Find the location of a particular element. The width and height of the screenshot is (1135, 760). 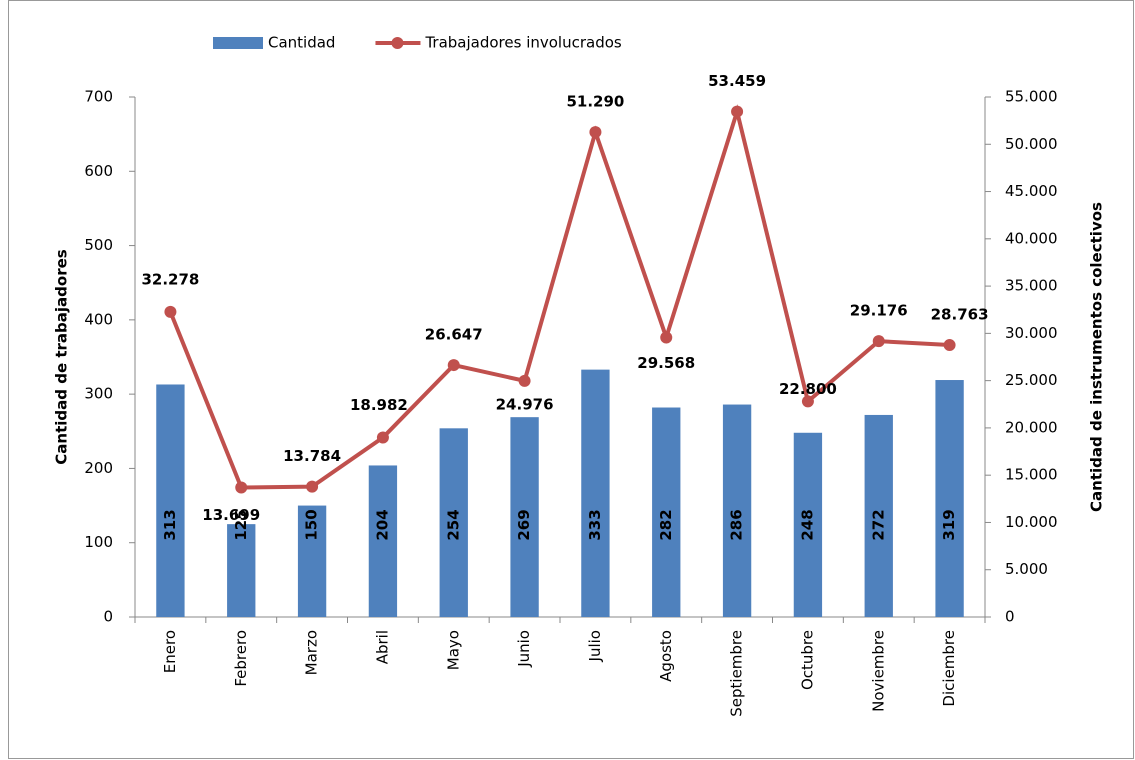

x-tick-label: Mayo is located at coordinates (453, 650).